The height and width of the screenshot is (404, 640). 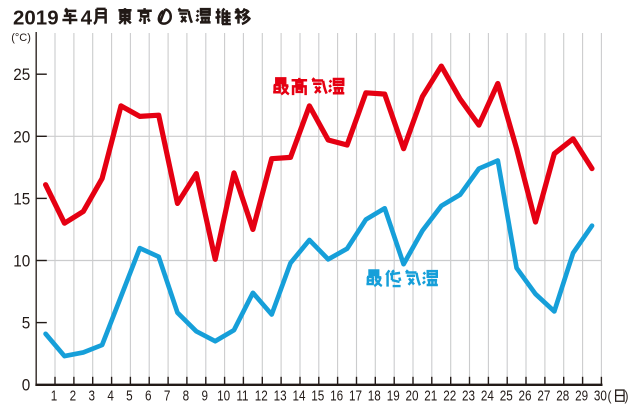 What do you see at coordinates (393, 395) in the screenshot?
I see `svg-text: 19` at bounding box center [393, 395].